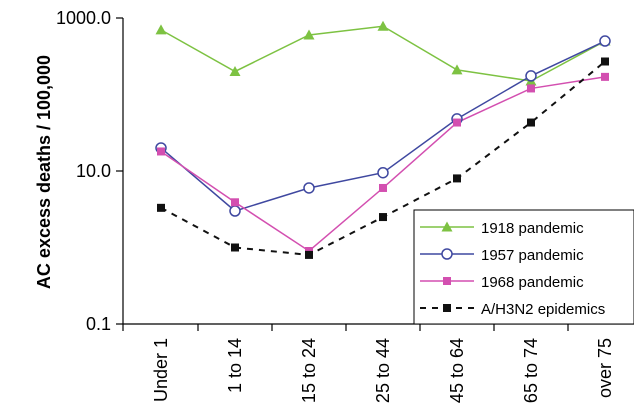 This screenshot has width=634, height=417. I want to click on y-tick-label: 1000.0, so click(83, 18).